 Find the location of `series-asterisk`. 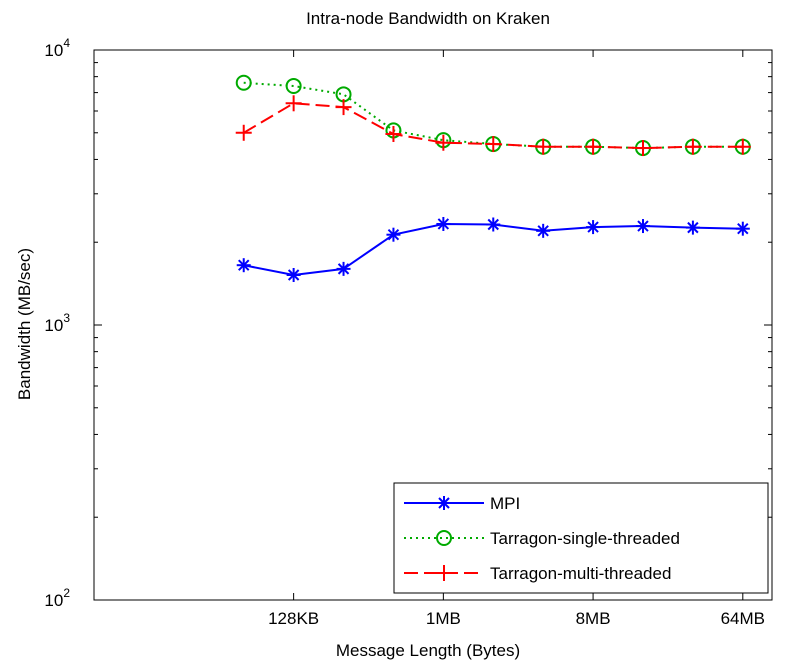

series-asterisk is located at coordinates (493, 249).